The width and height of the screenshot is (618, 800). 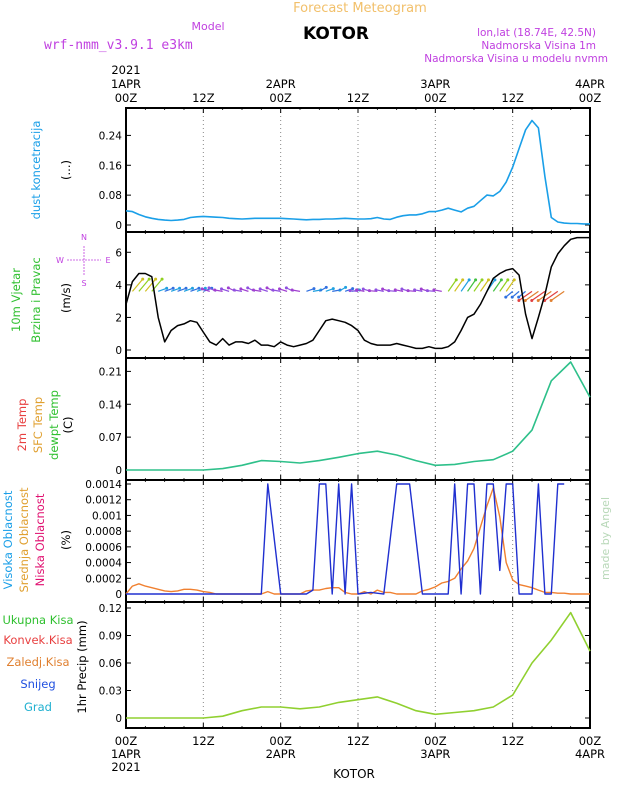 What do you see at coordinates (60, 260) in the screenshot?
I see `compass-label: W` at bounding box center [60, 260].